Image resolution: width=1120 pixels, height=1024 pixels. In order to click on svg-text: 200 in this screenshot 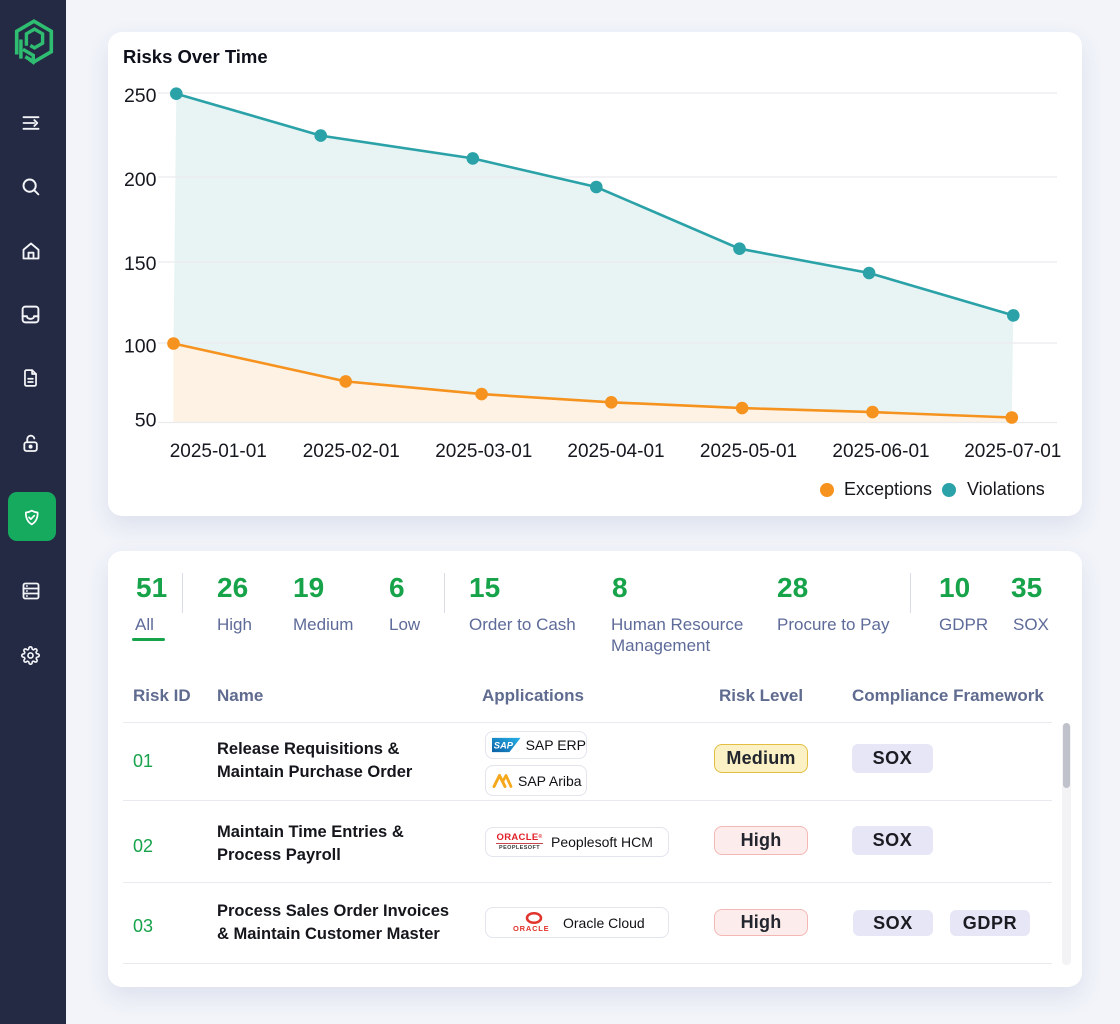, I will do `click(140, 180)`.